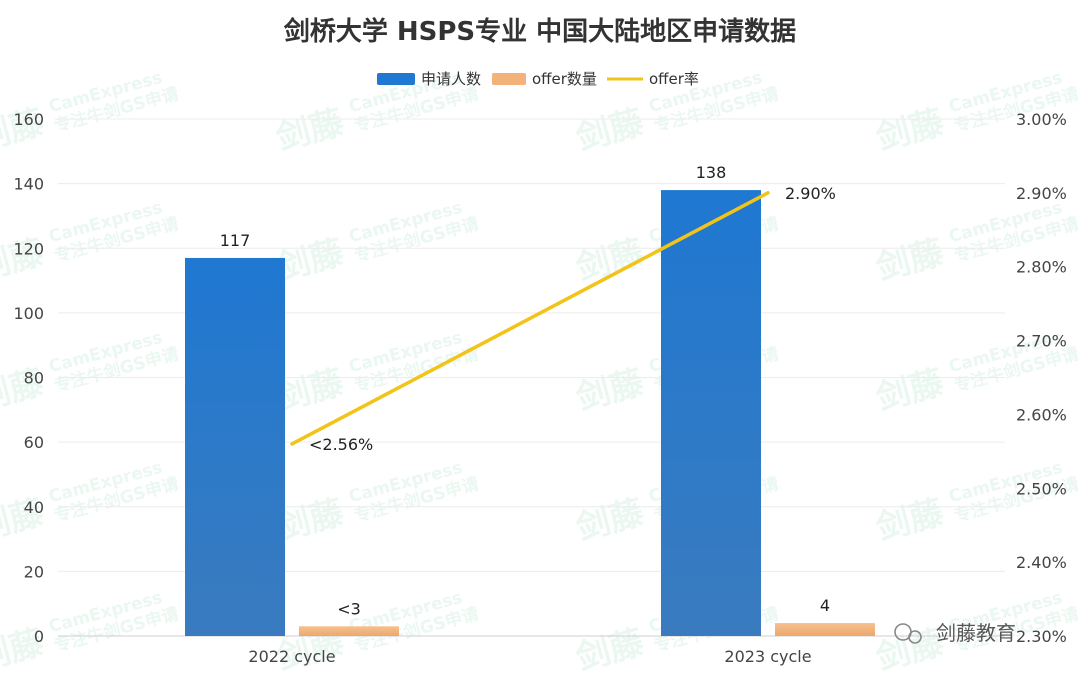 The image size is (1080, 682). Describe the element at coordinates (28, 248) in the screenshot. I see `y-left-tick-label: 120` at that location.